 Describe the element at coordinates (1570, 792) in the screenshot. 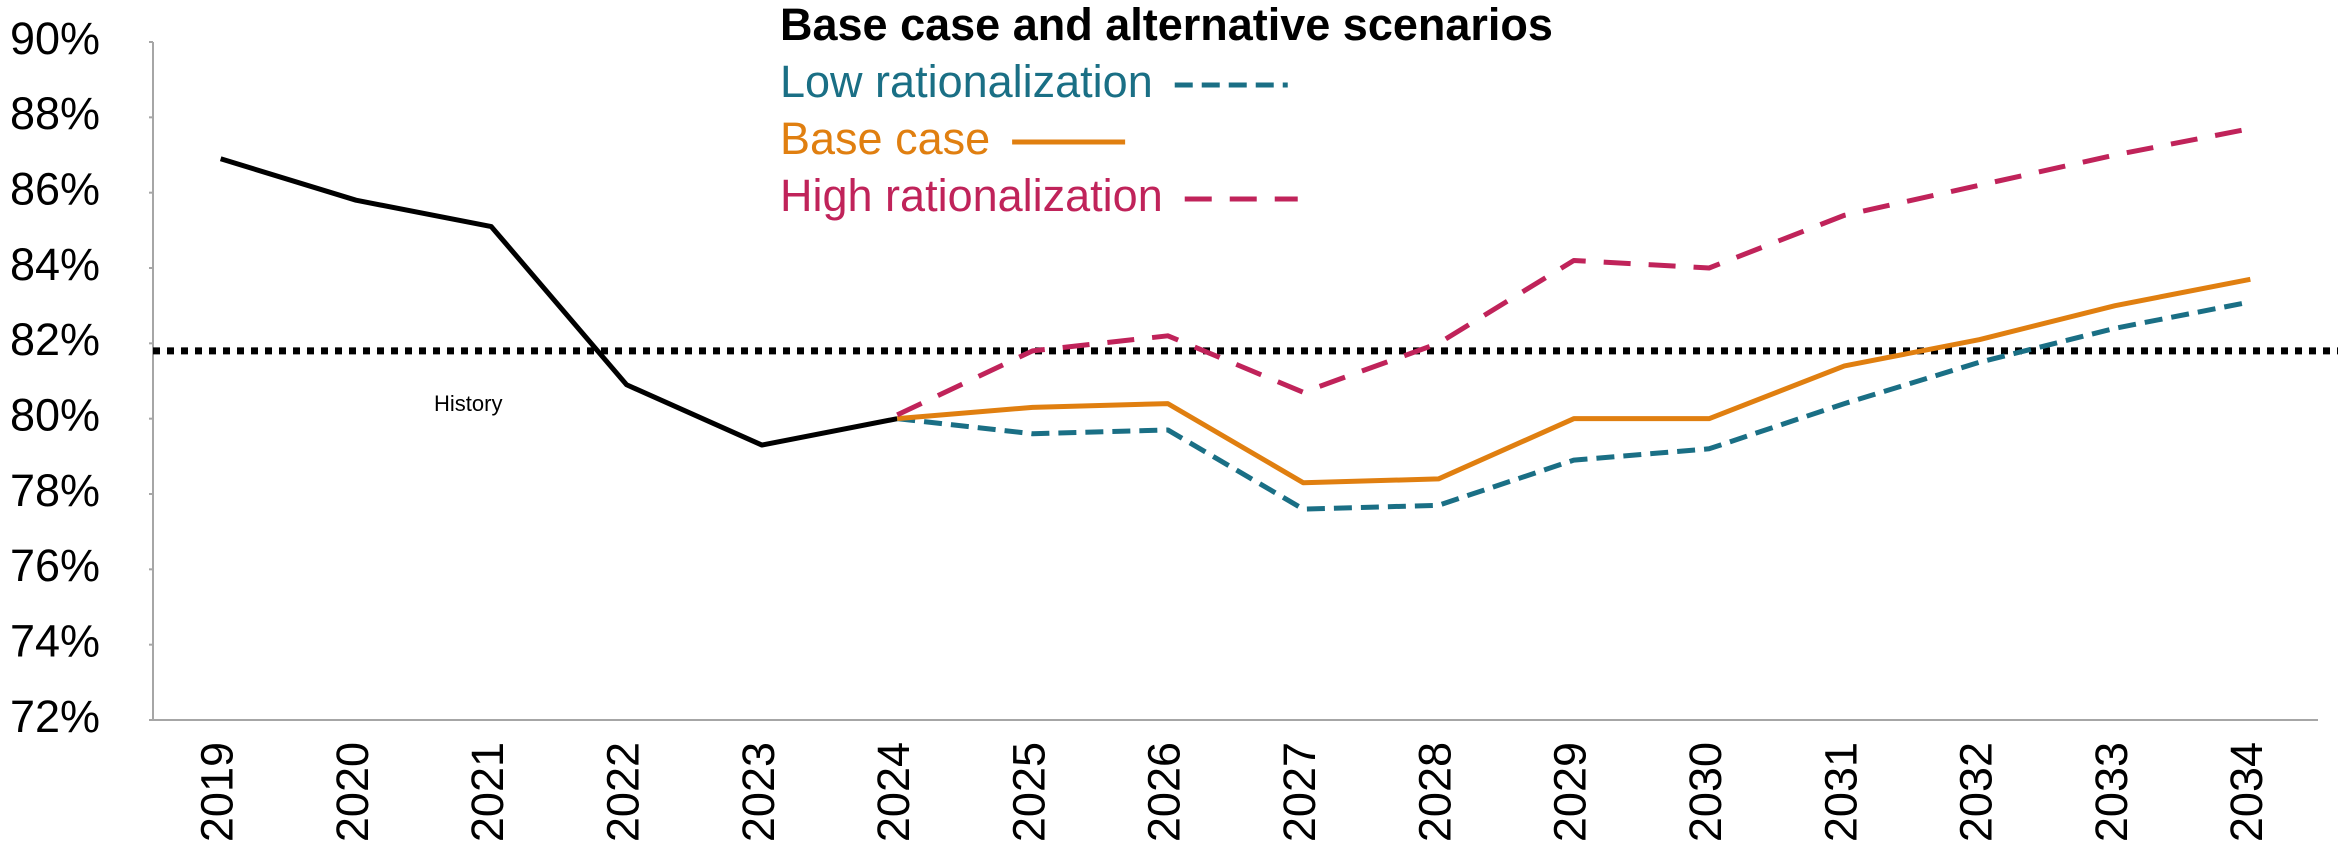

I see `x-tick-label: 2029` at that location.